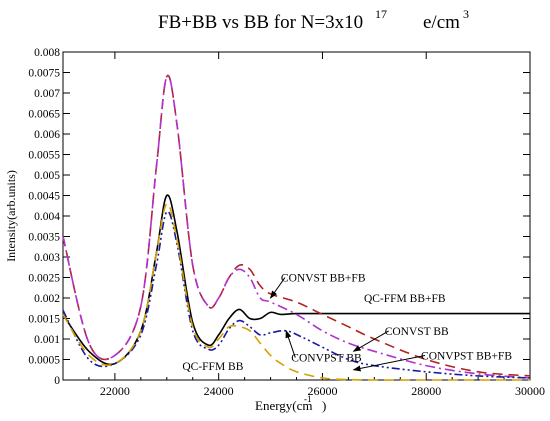 The height and width of the screenshot is (421, 550). What do you see at coordinates (322, 391) in the screenshot?
I see `x-tick-label: 26000` at bounding box center [322, 391].